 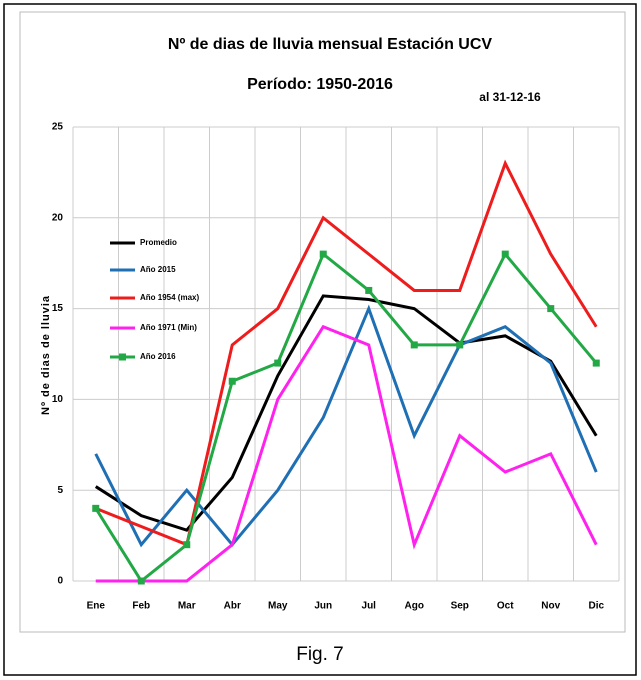 I want to click on x-tick-label: Ene, so click(x=96, y=606).